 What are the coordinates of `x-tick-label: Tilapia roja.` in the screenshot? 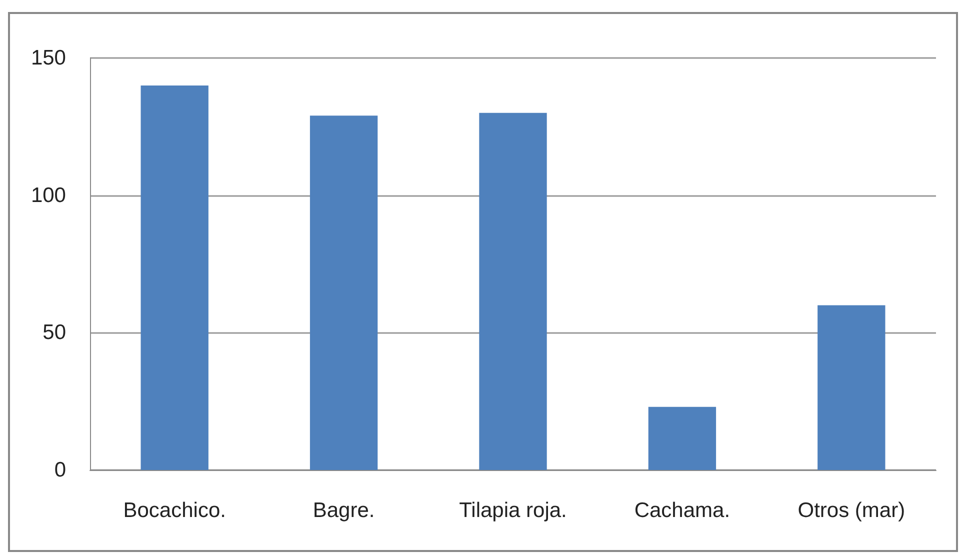 It's located at (513, 510).